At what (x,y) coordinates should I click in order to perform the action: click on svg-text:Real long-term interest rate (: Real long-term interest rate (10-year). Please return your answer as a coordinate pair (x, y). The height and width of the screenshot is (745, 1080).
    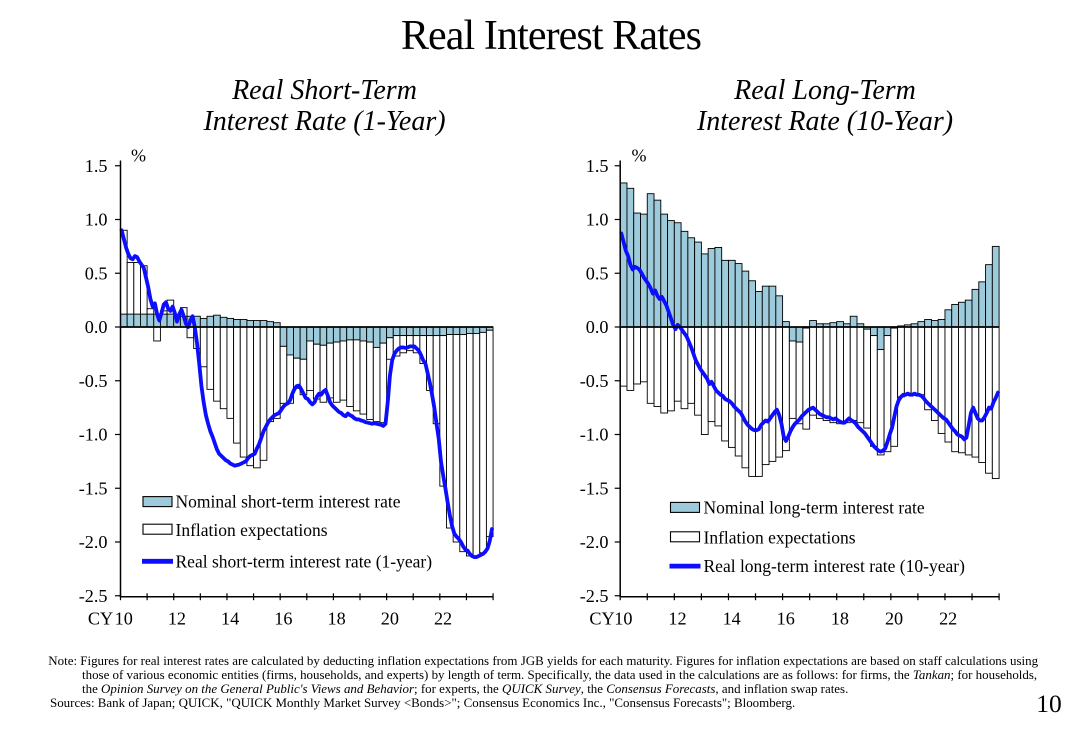
    Looking at the image, I should click on (835, 566).